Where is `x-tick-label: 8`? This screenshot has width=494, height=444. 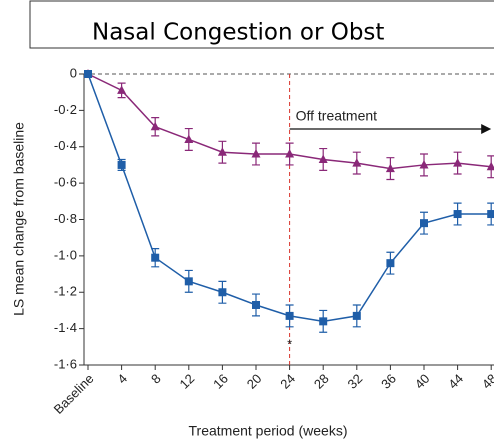 x-tick-label: 8 is located at coordinates (156, 379).